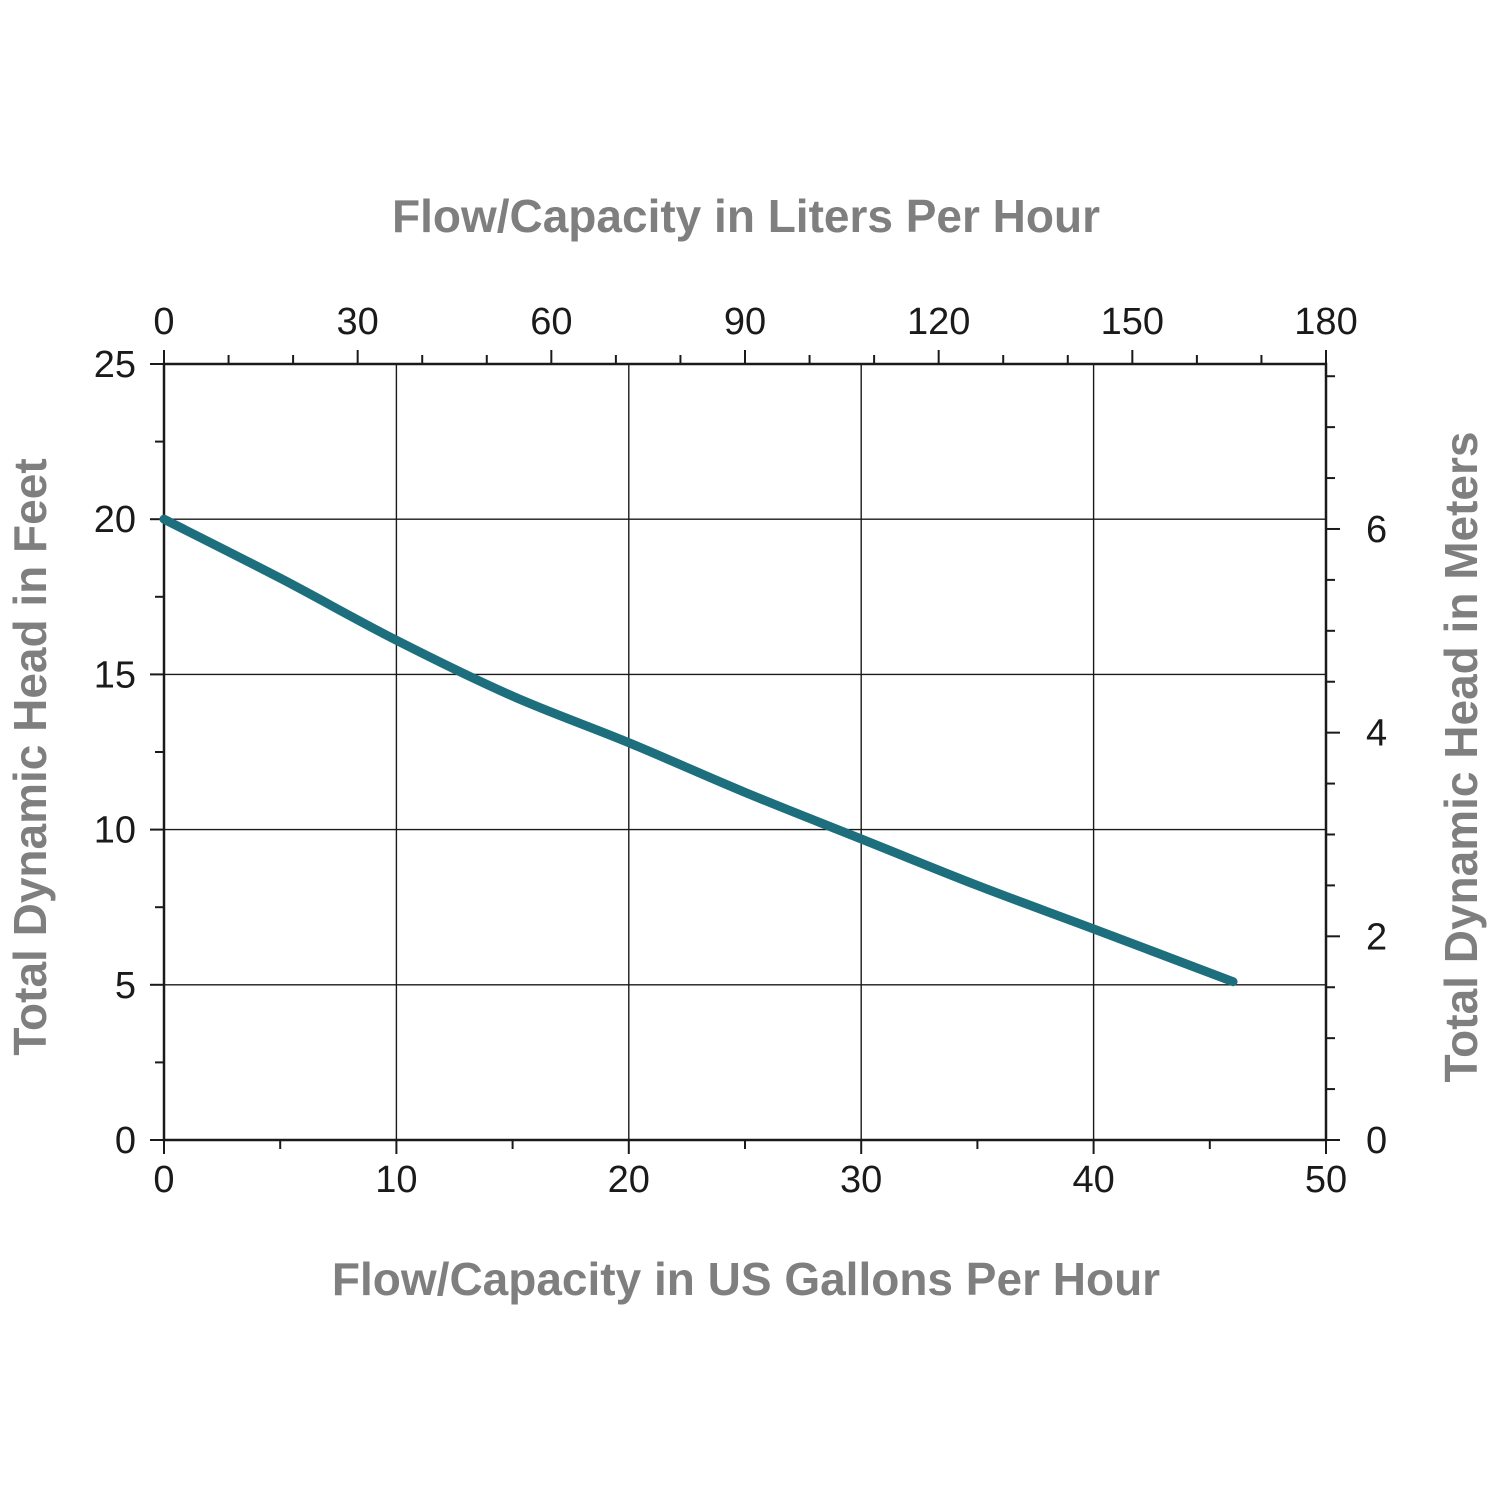 The image size is (1500, 1500). I want to click on right-axis-title: Total Dynamic Head in Meters, so click(1461, 757).